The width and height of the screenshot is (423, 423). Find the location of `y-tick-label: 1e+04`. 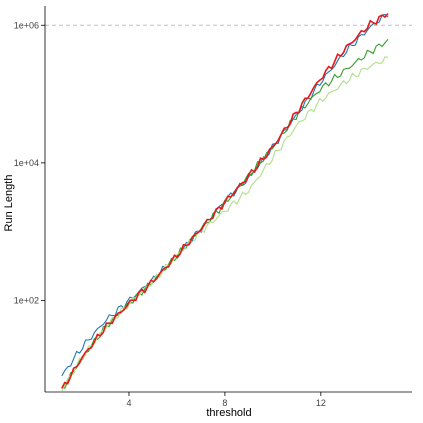

y-tick-label: 1e+04 is located at coordinates (26, 163).